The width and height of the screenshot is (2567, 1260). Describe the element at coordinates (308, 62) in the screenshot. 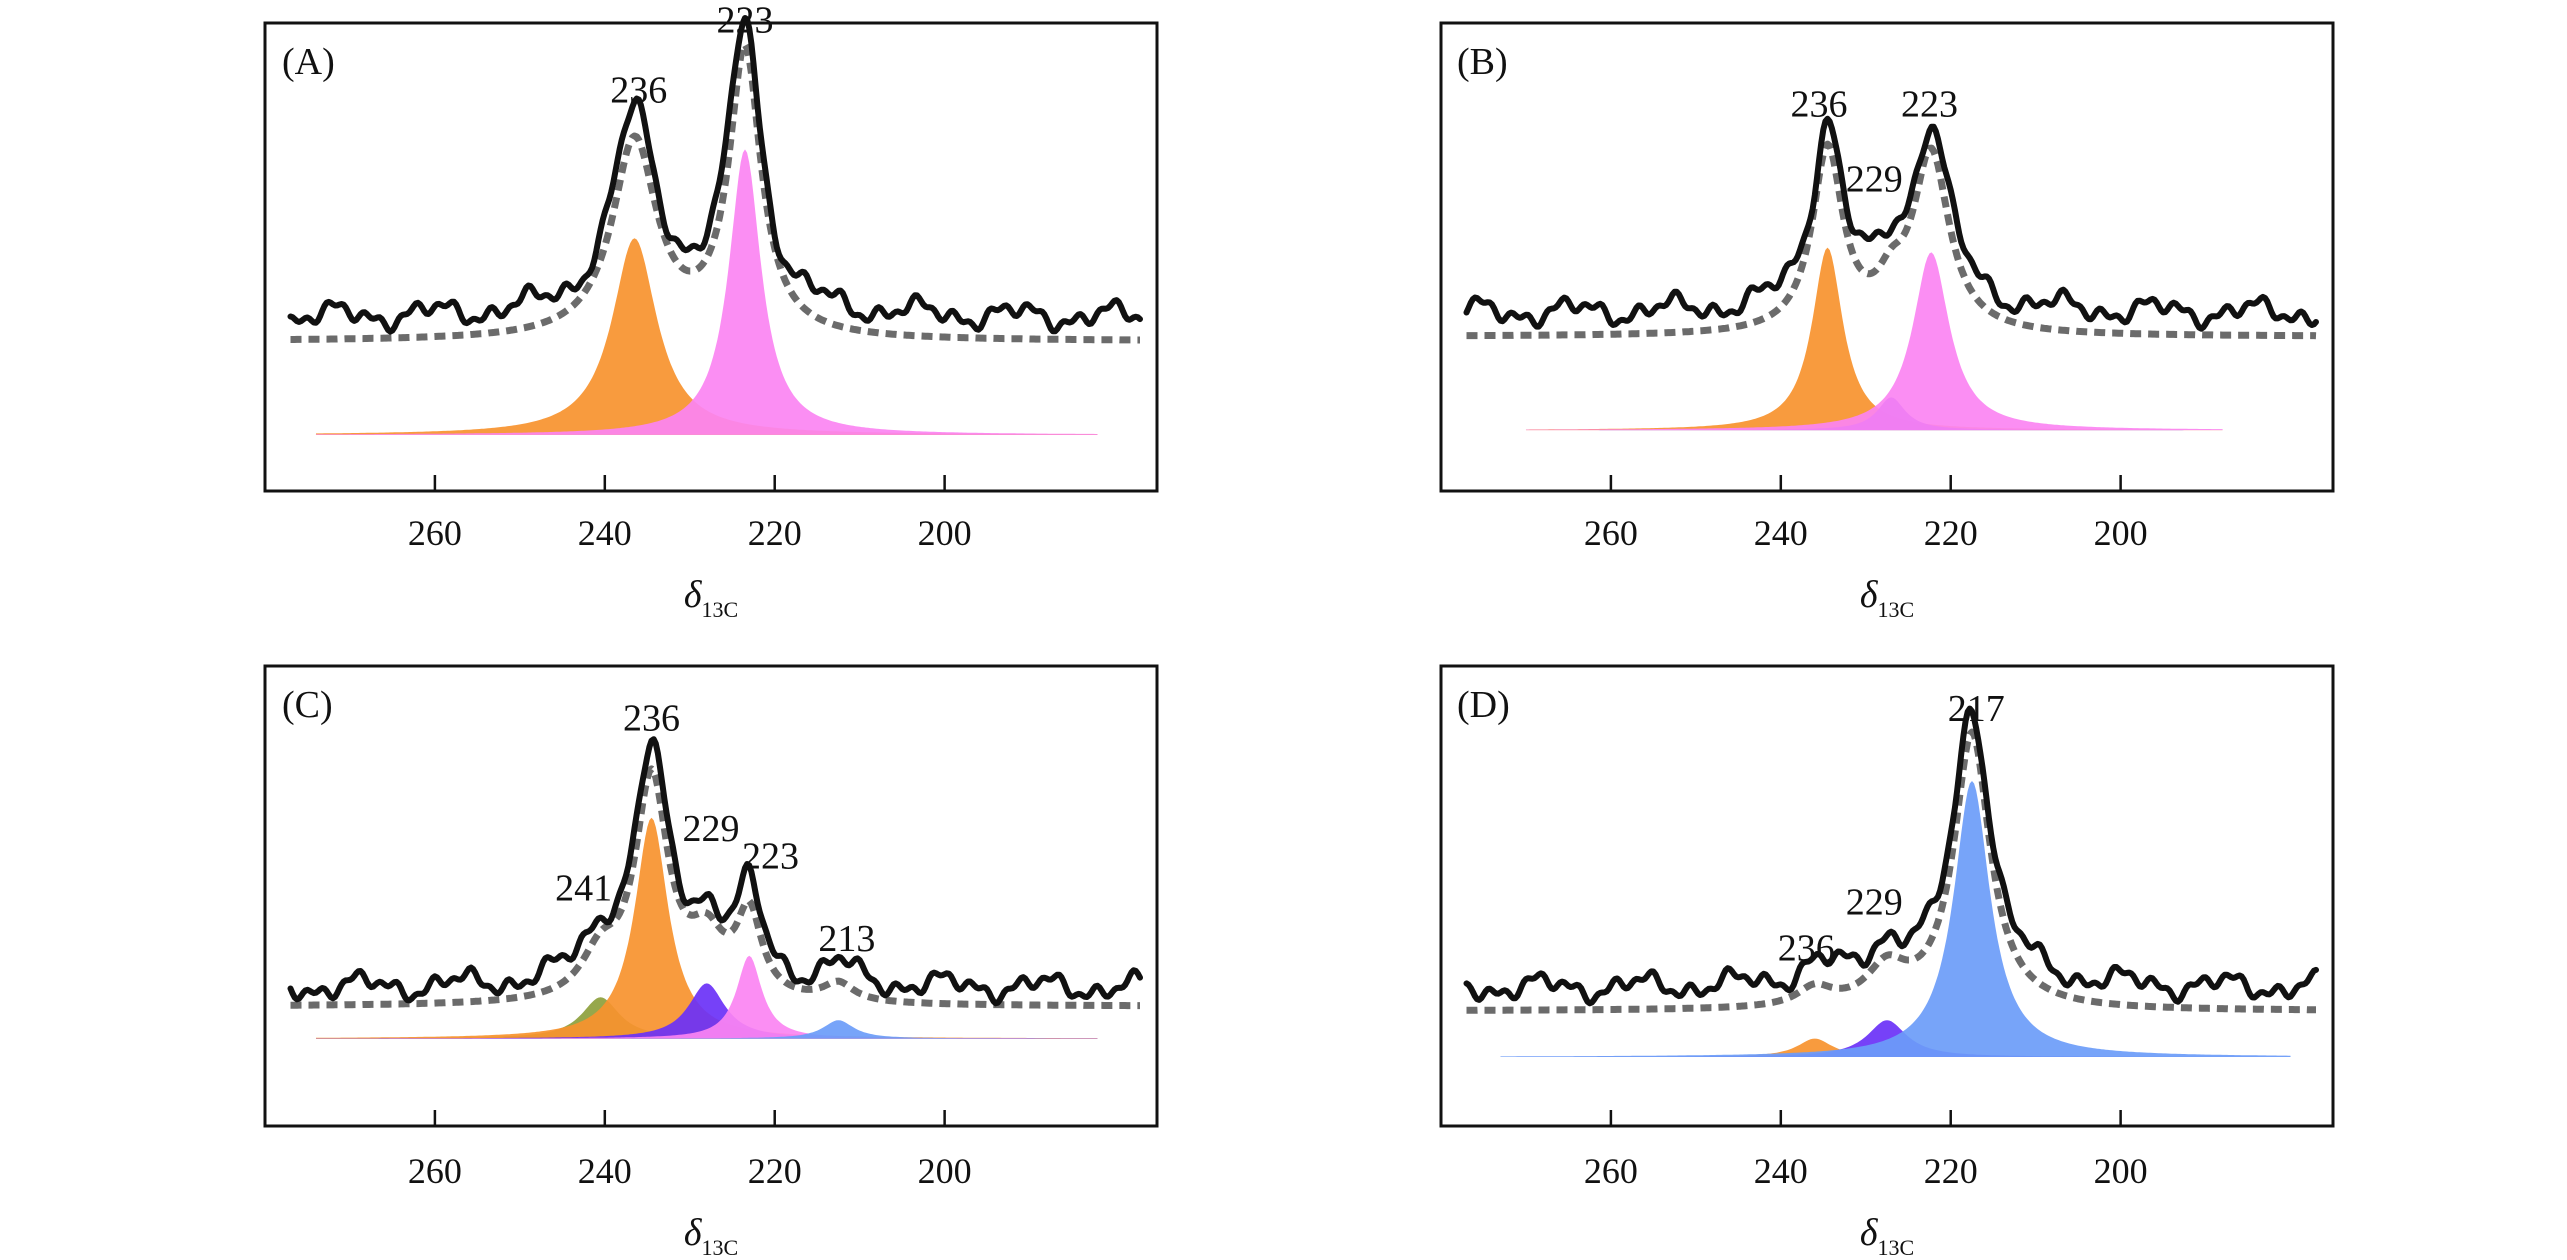

I see `panel-label: (A)` at that location.